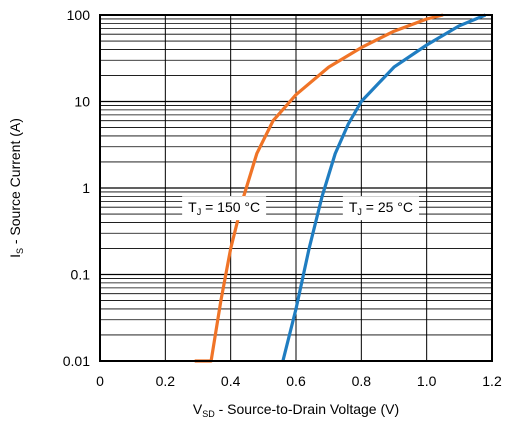 The image size is (509, 426). I want to click on x-axis-title-rest: - Source-to-Drain Voltage (V), so click(307, 409).